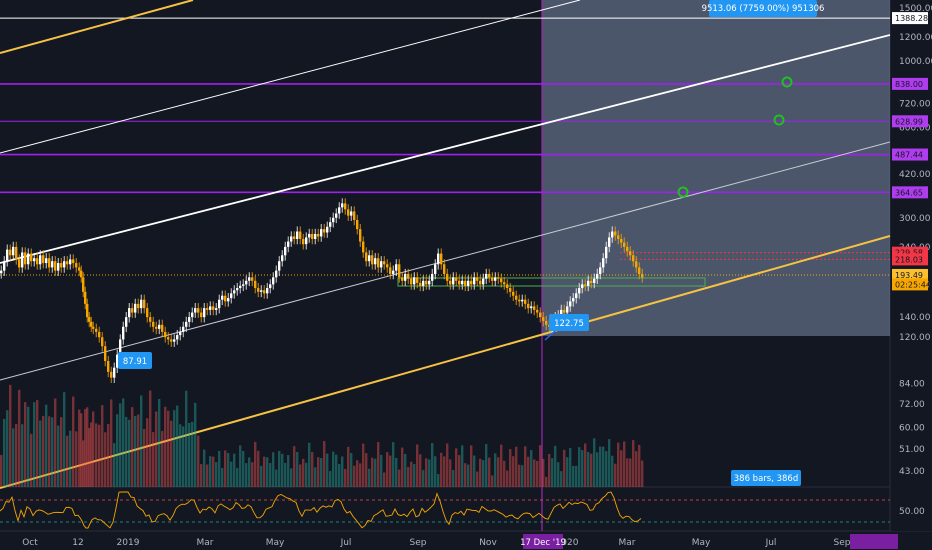  I want to click on trendline-yellow-top, so click(97, 27).